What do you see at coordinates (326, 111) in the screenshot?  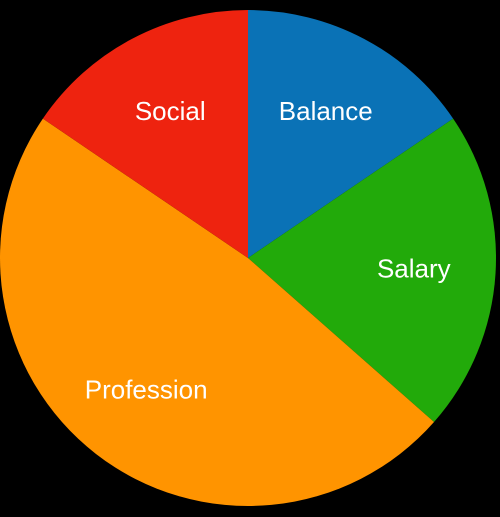 I see `slice-label-balance: Balance` at bounding box center [326, 111].